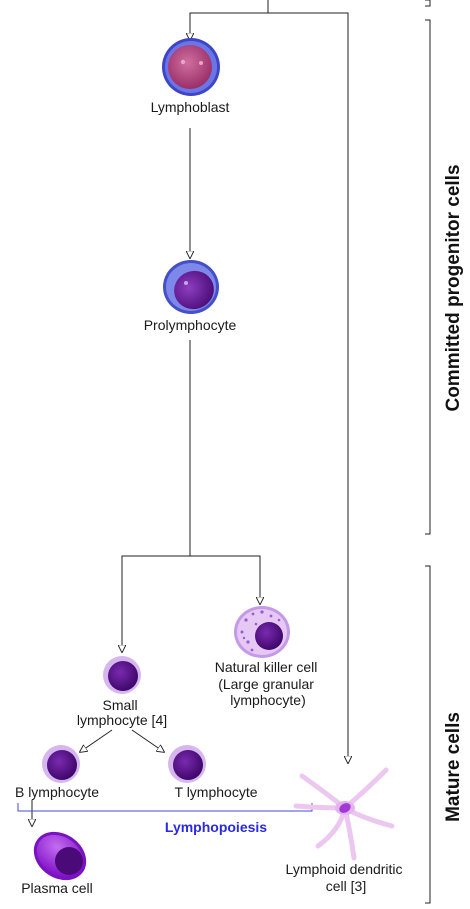 The image size is (470, 909). What do you see at coordinates (190, 325) in the screenshot?
I see `prolymphocyte-label: Prolymphocyte` at bounding box center [190, 325].